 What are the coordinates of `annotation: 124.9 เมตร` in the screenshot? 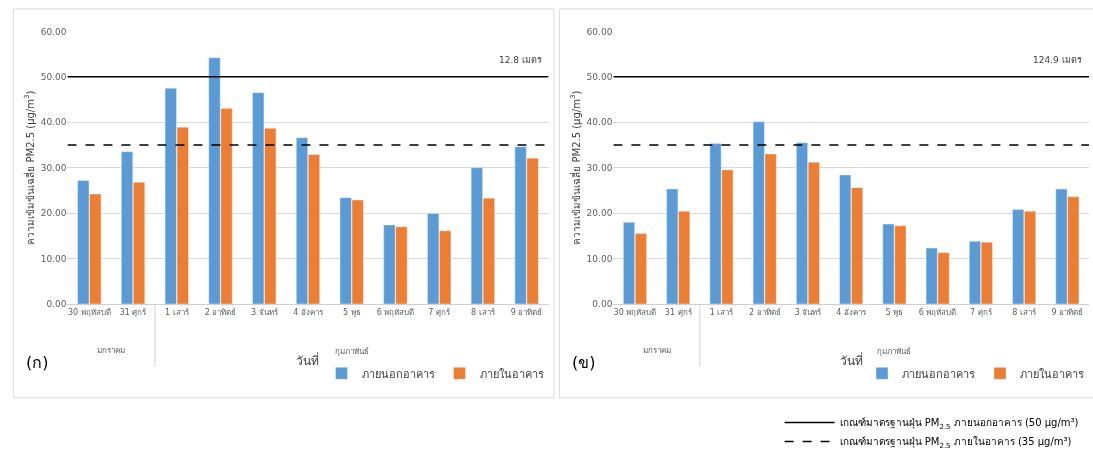 It's located at (1057, 60).